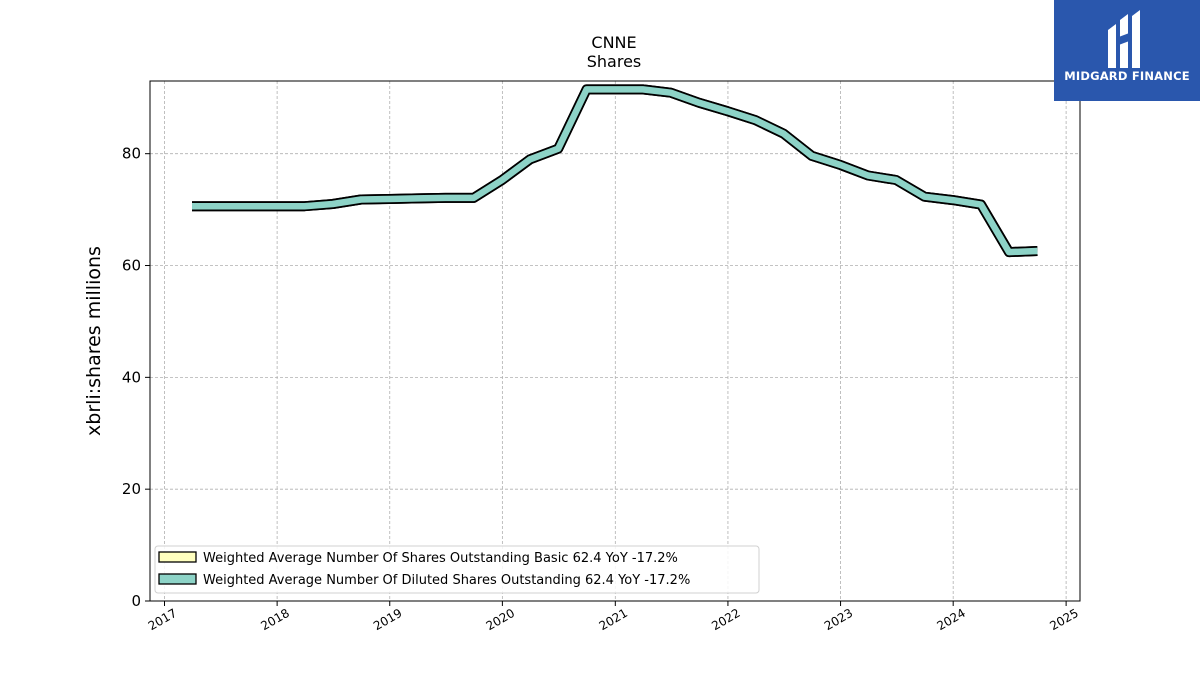 The width and height of the screenshot is (1200, 675). What do you see at coordinates (1063, 619) in the screenshot?
I see `x-tick-label: 2025` at bounding box center [1063, 619].